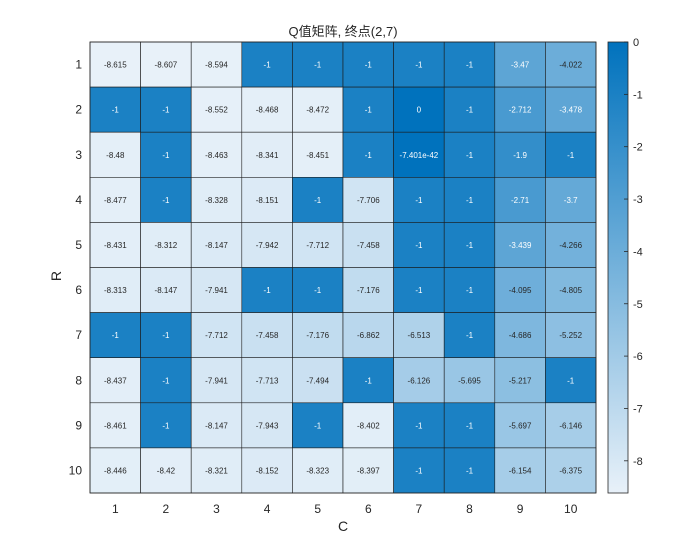  Describe the element at coordinates (166, 290) in the screenshot. I see `cell-label-r6-c2: -8.147` at that location.